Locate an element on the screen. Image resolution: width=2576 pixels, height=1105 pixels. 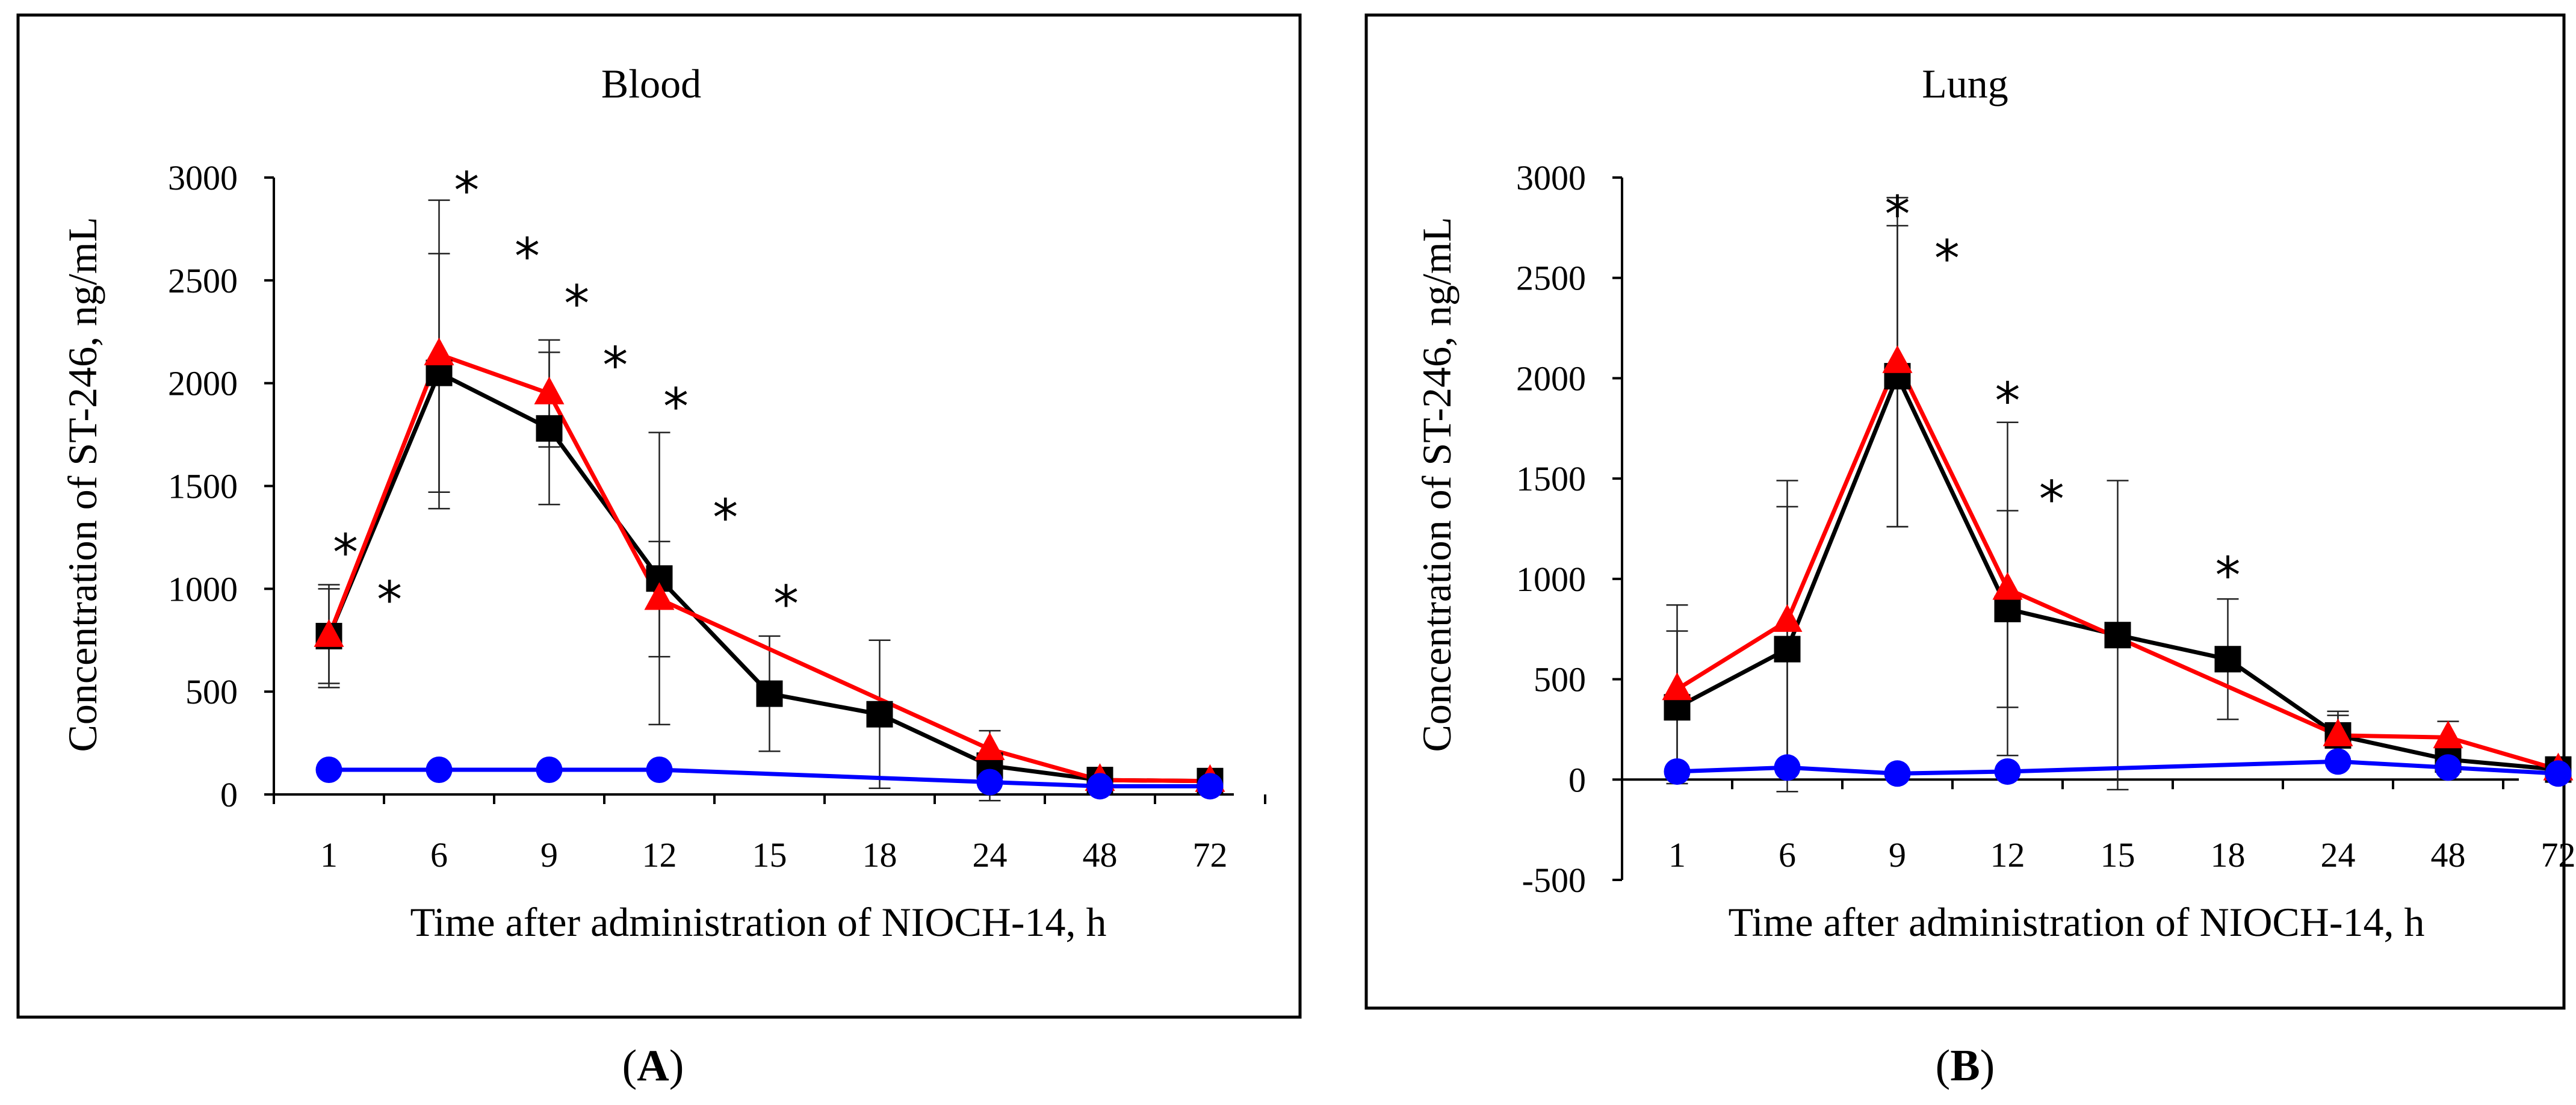
panel-b-x-tick-label: 72 is located at coordinates (2558, 855).